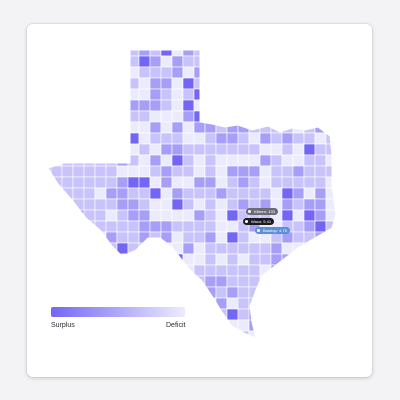 This screenshot has height=400, width=400. I want to click on marker-bastrop: Bastrop: 4.75, so click(272, 230).